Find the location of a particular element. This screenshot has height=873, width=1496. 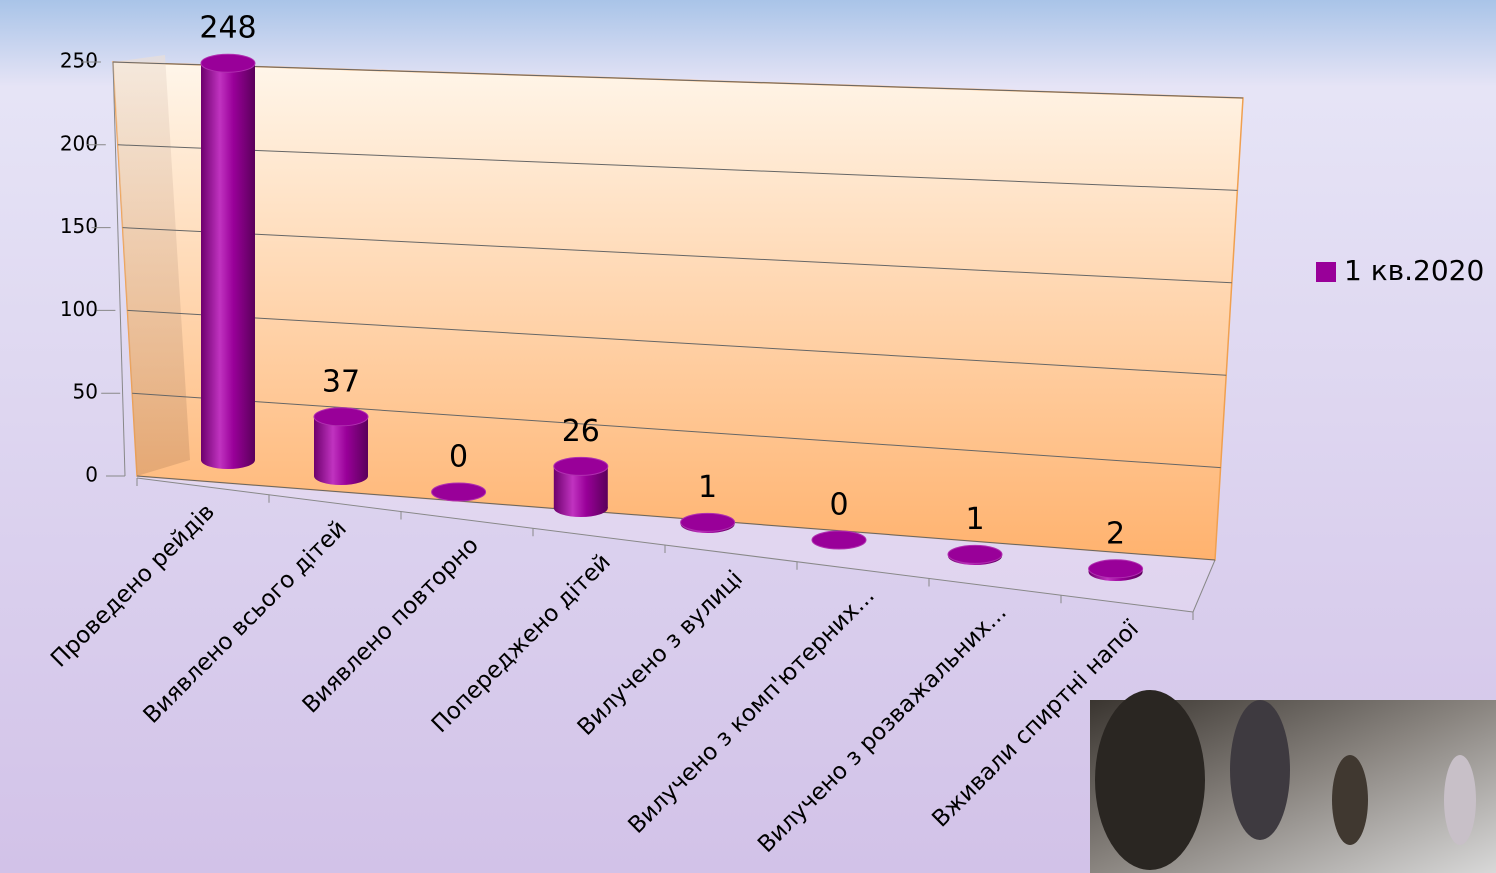

value-label: 248 is located at coordinates (227, 28).